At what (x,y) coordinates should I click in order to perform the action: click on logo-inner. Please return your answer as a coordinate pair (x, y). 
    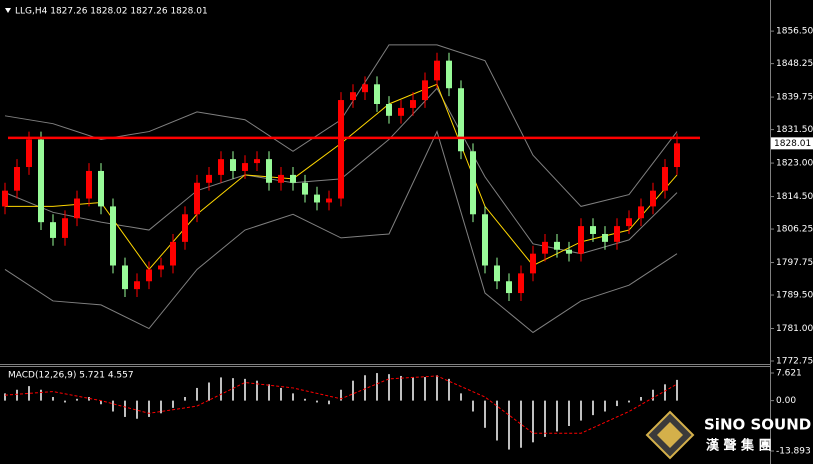
    Looking at the image, I should click on (670, 435).